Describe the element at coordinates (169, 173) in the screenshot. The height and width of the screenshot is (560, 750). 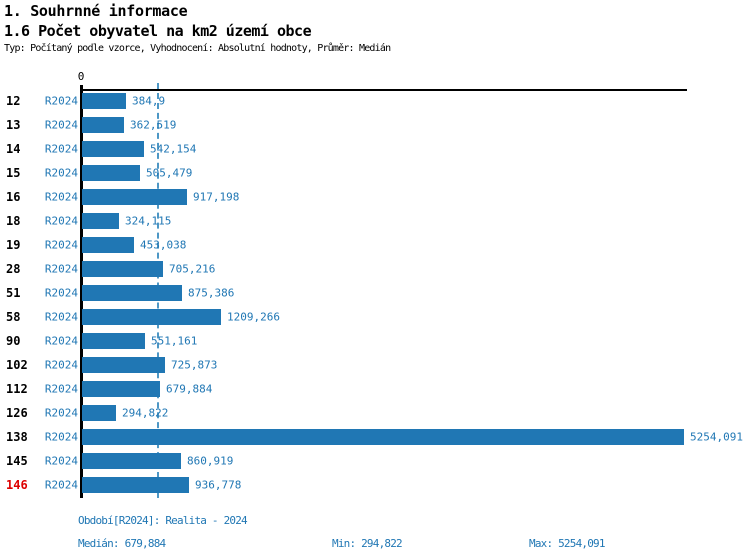
I see `value-label: 505,479` at that location.